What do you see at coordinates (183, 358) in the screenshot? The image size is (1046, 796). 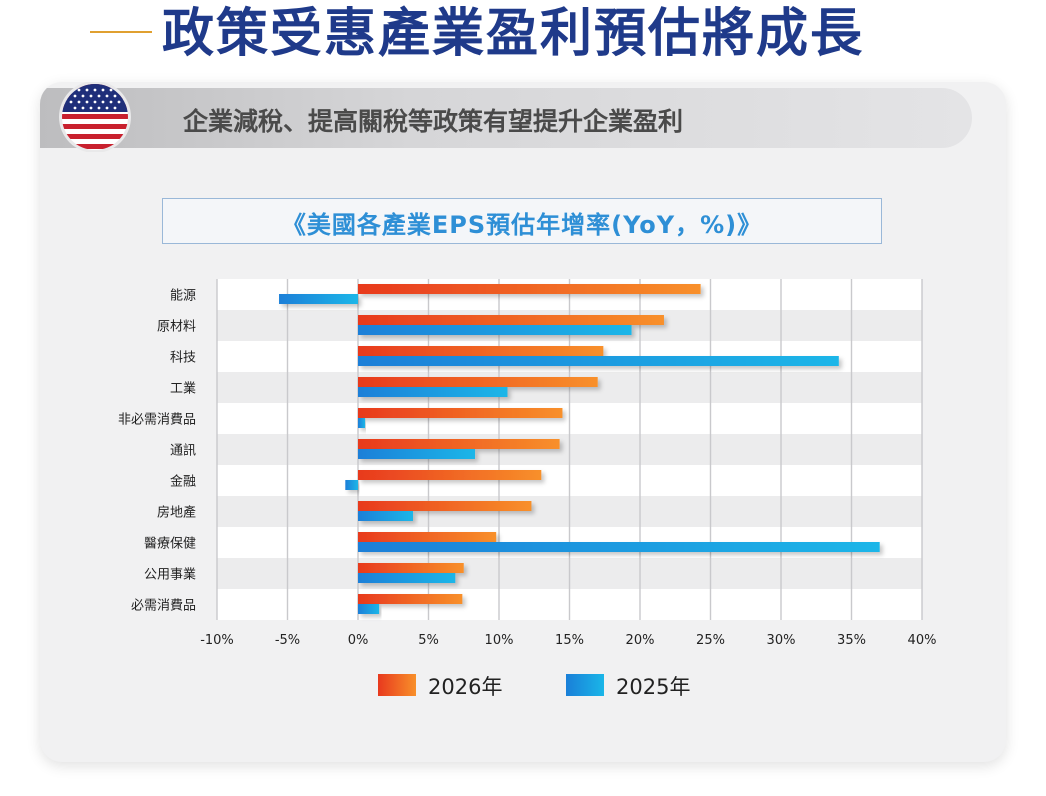 I see `category-label: 科技` at bounding box center [183, 358].